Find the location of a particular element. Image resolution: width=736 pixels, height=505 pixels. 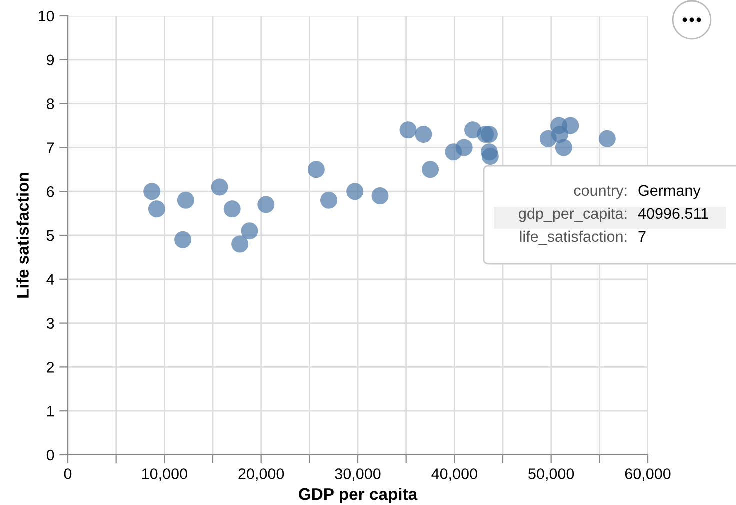

y-tick-label: 0 is located at coordinates (50, 455).